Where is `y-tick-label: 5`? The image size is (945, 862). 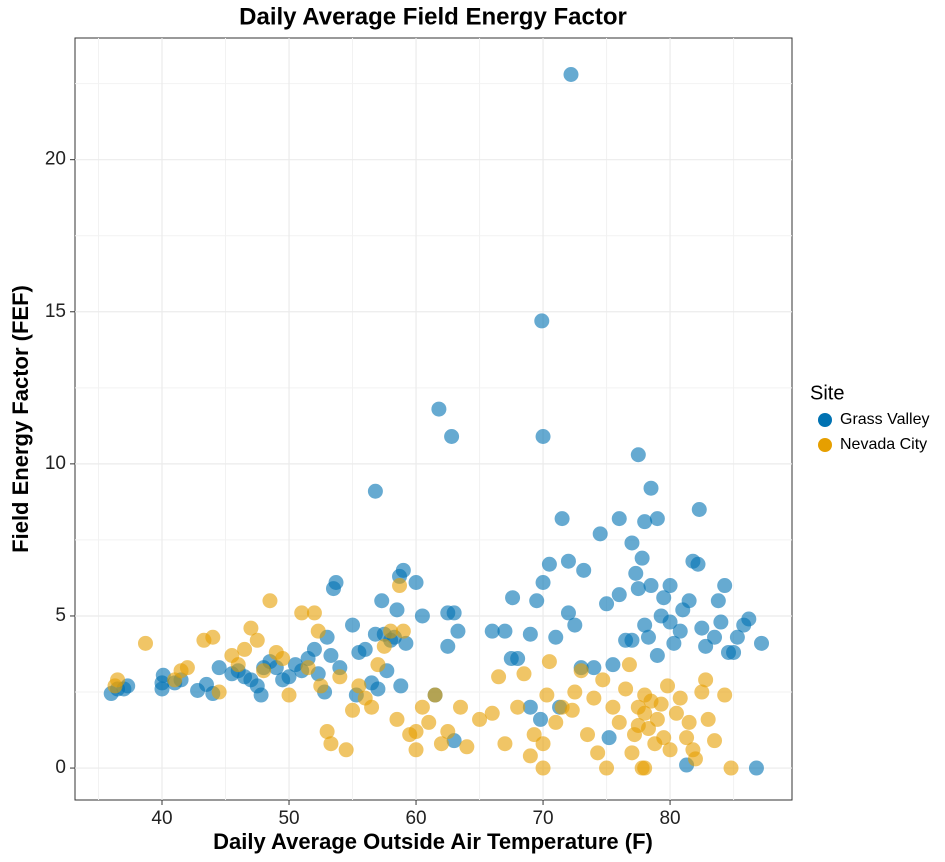 y-tick-label: 5 is located at coordinates (60, 615).